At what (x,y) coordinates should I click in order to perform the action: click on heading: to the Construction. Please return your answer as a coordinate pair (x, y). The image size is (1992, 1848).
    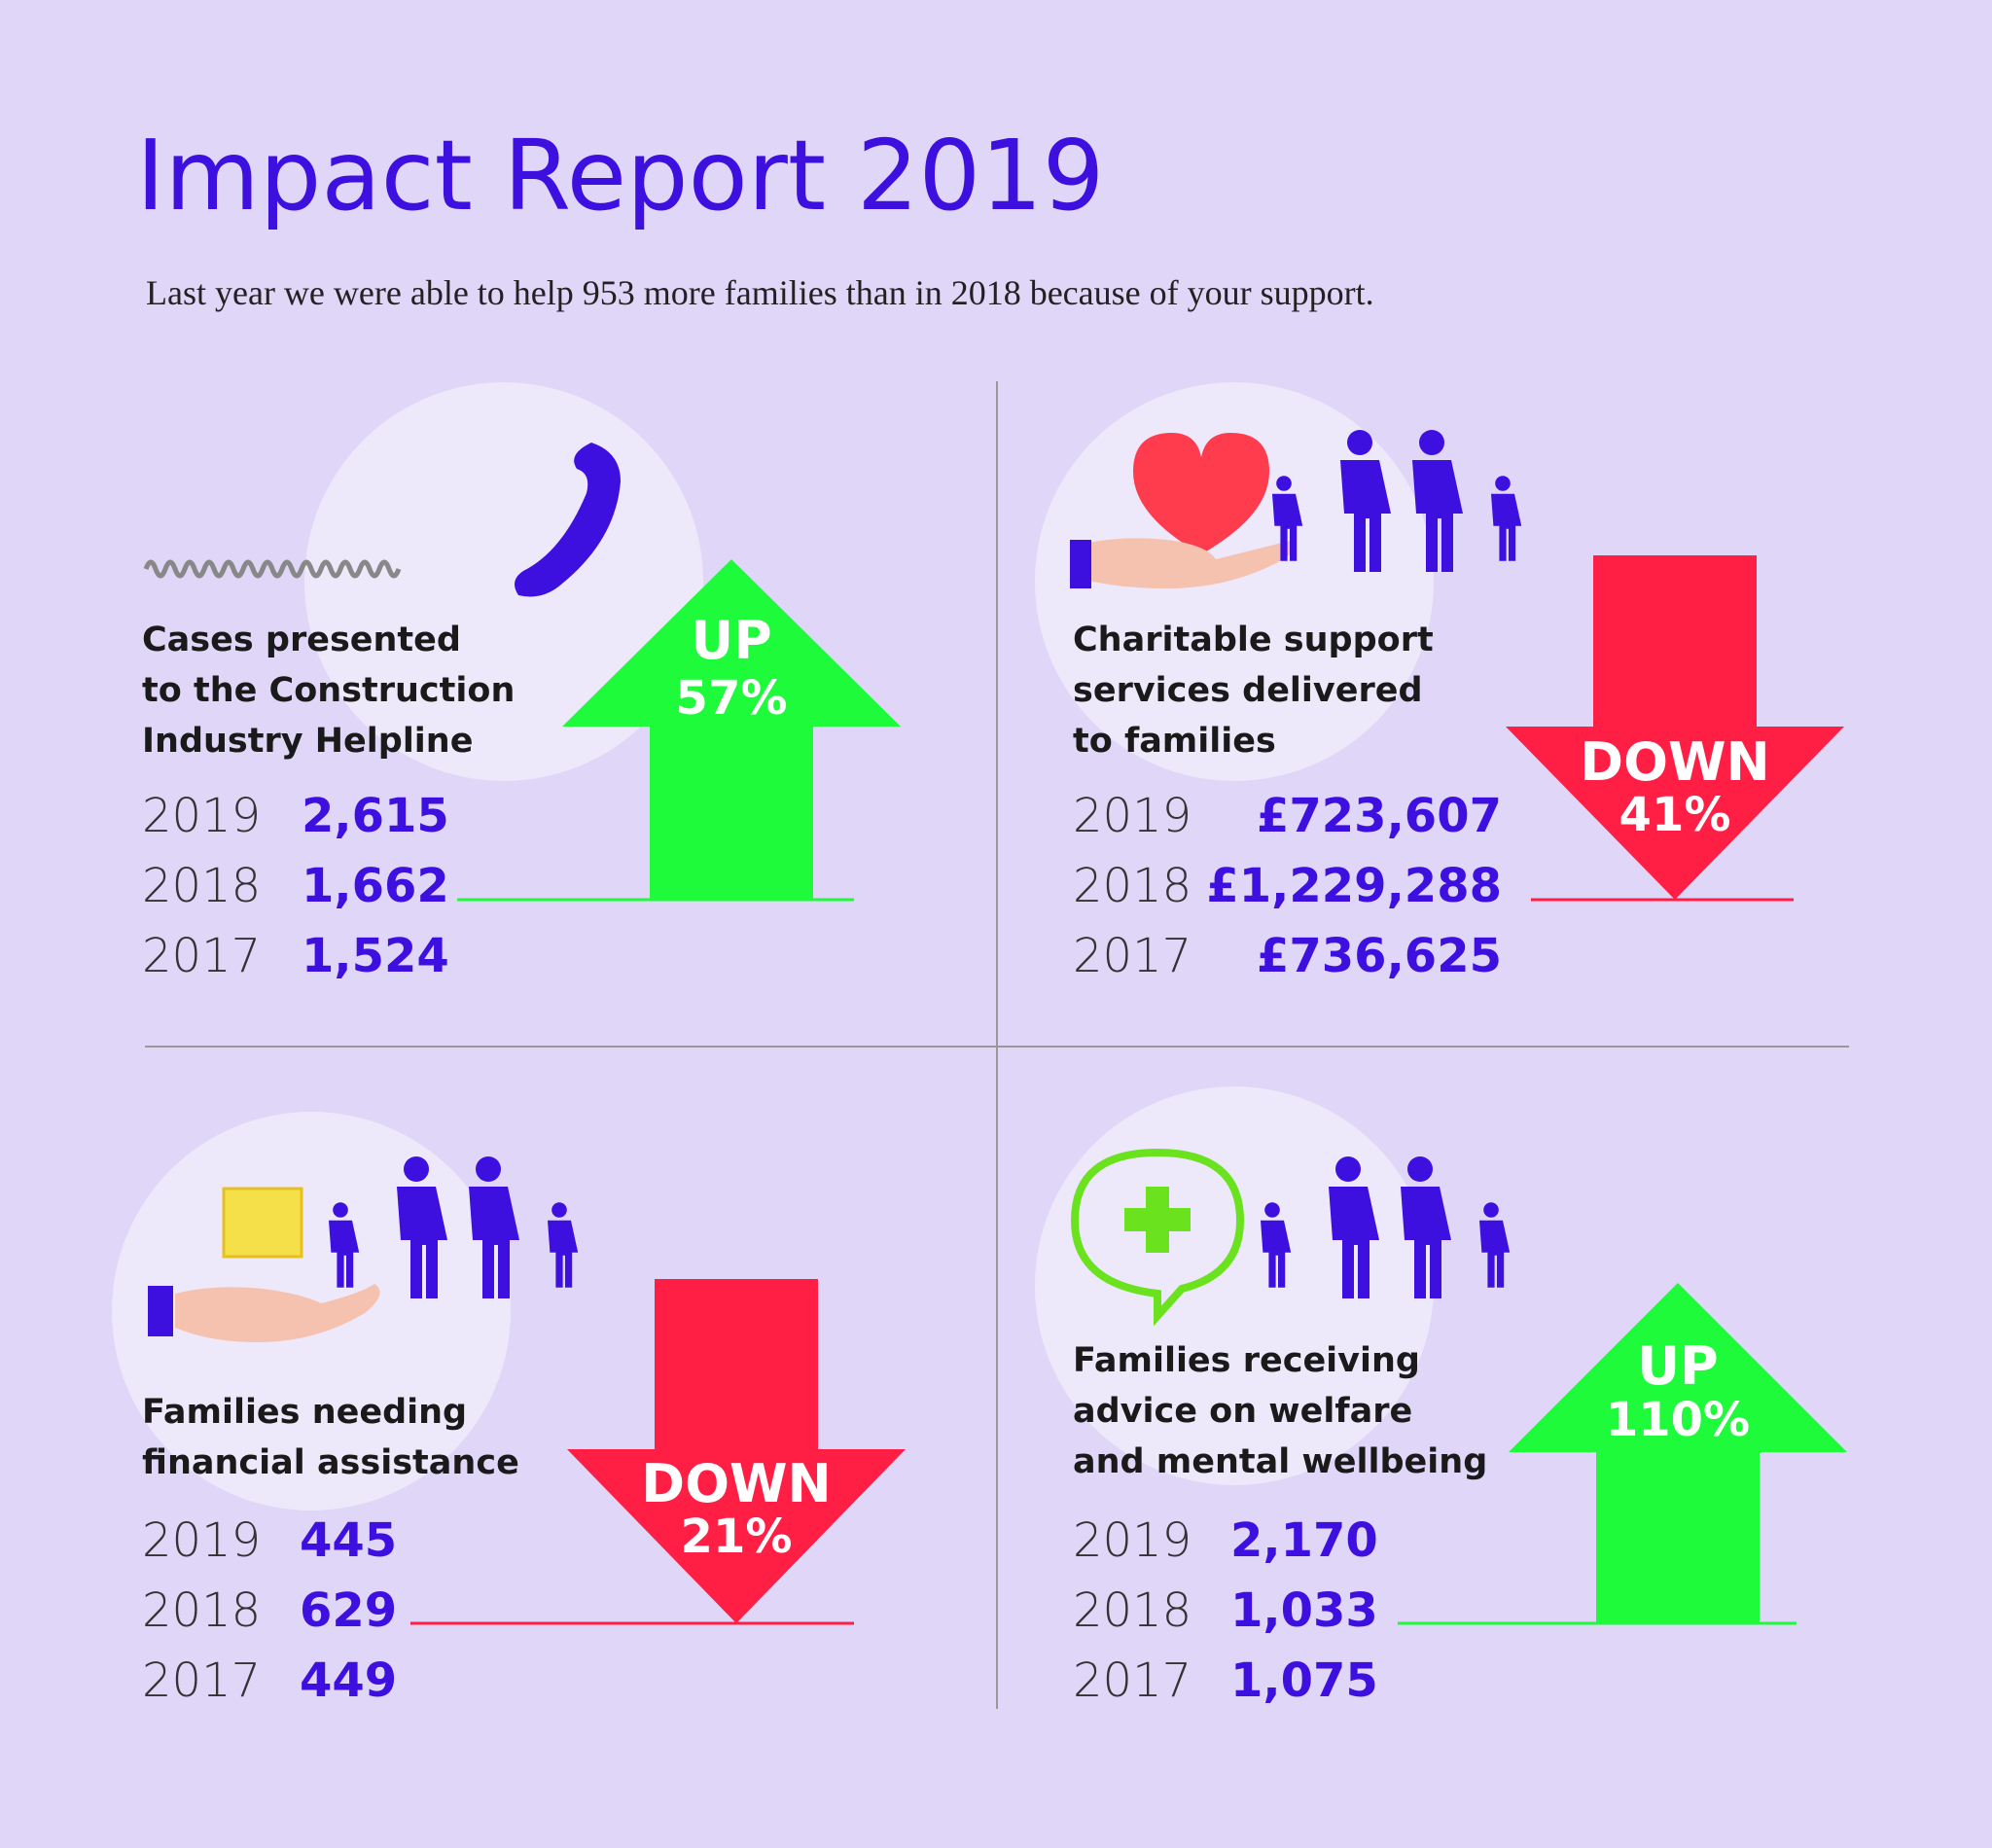
    Looking at the image, I should click on (328, 690).